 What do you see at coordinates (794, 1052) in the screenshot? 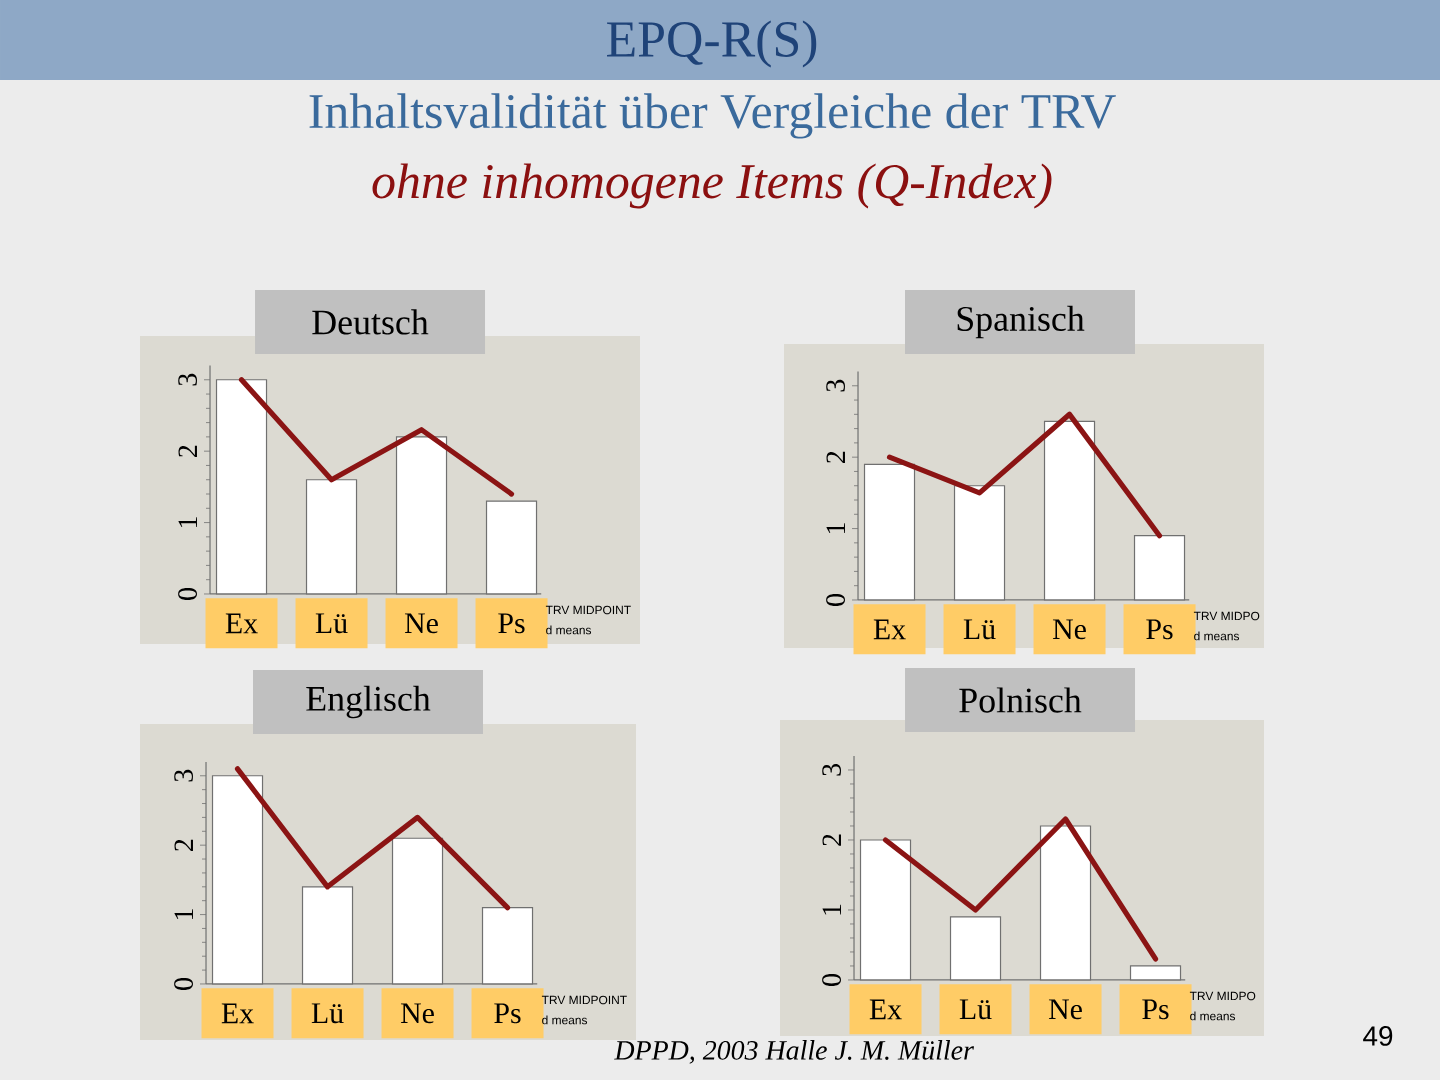
I see `text: DPPD, 2003 Halle J. M. Müller` at bounding box center [794, 1052].